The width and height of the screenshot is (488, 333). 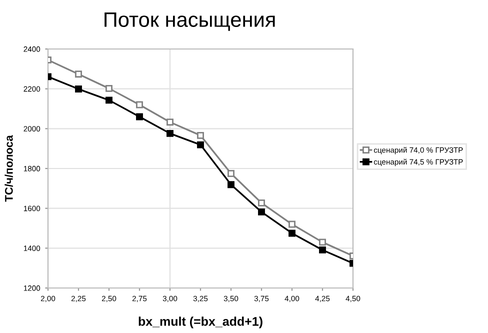 What do you see at coordinates (189, 21) in the screenshot?
I see `chart-title: Поток насыщения` at bounding box center [189, 21].